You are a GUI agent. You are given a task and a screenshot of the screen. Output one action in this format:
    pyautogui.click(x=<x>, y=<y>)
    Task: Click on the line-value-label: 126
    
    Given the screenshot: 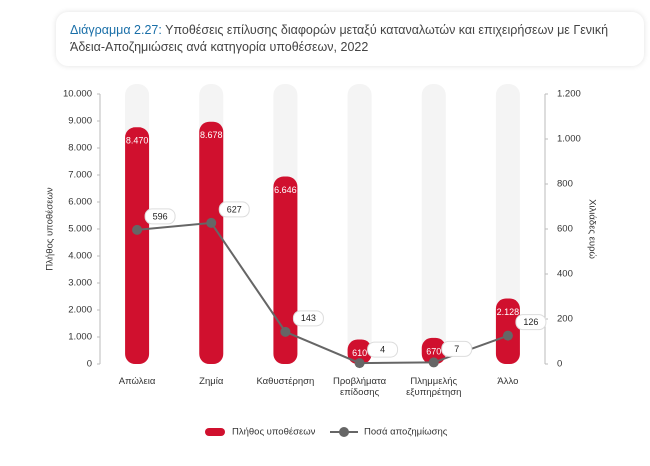 What is the action you would take?
    pyautogui.click(x=531, y=322)
    